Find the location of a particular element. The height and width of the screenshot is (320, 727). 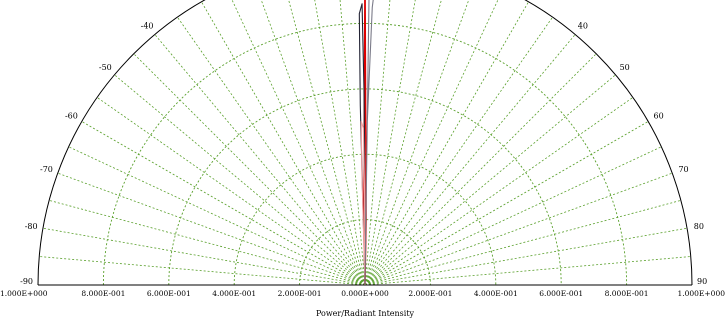

series-layer is located at coordinates (366, 143).